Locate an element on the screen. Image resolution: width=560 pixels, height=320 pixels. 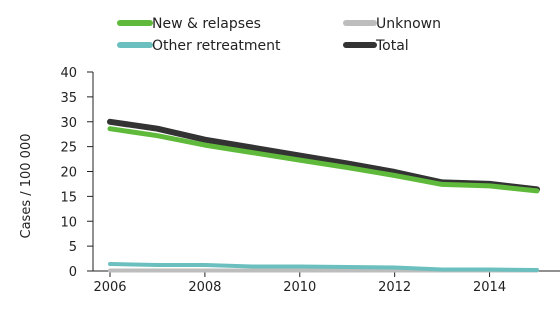
legend-label-new-relapses: New & relapses is located at coordinates (206, 24).